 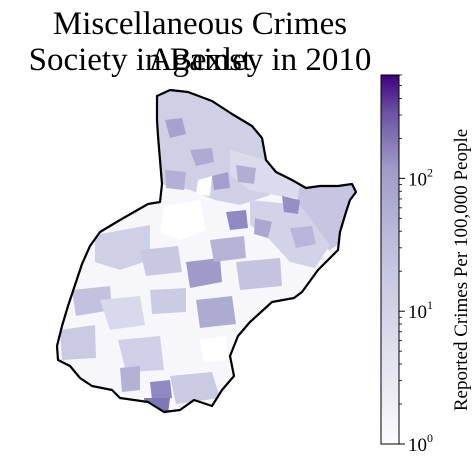 What do you see at coordinates (200, 60) in the screenshot?
I see `map-title-line-2: Society in Bexley in 2010` at bounding box center [200, 60].